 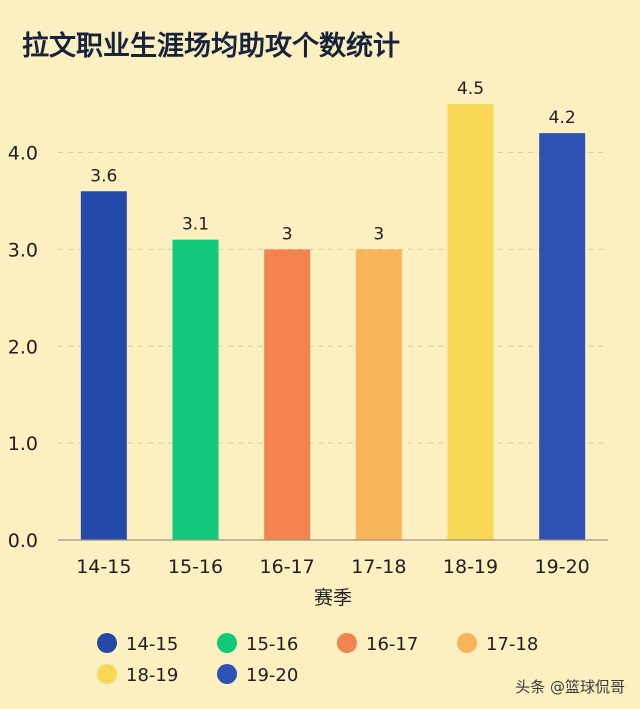 I want to click on legend-label: 14-15, so click(x=152, y=644).